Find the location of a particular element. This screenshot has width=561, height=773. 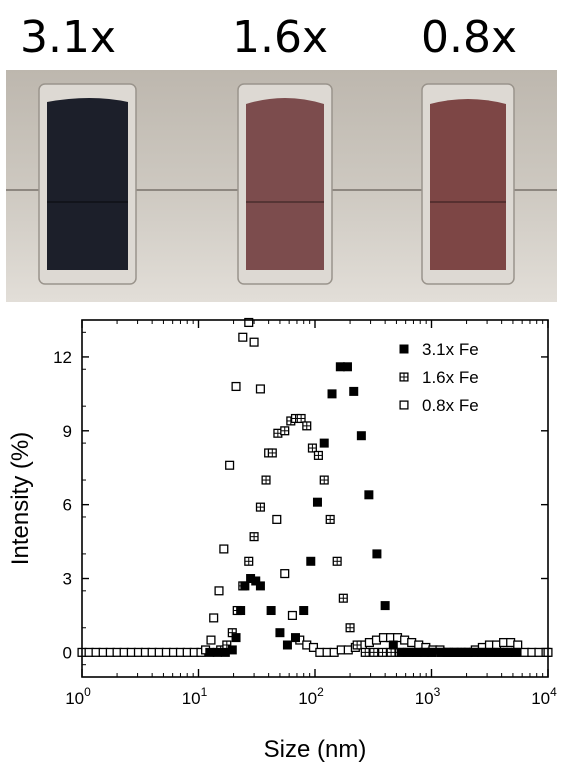

legend-label: 3.1x Fe is located at coordinates (450, 349).